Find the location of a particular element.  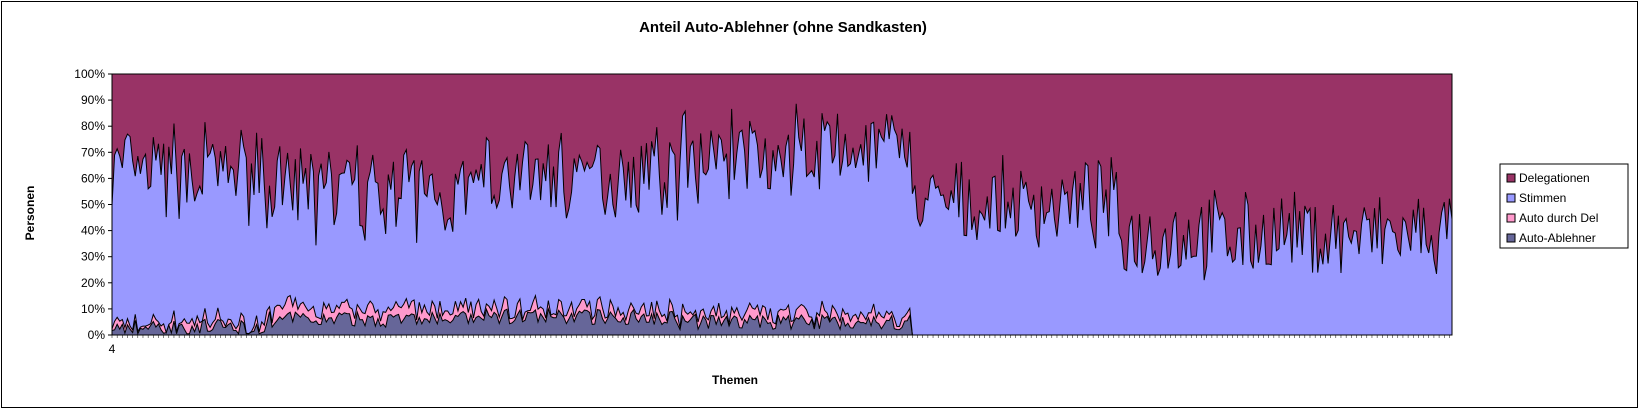

y-tick-label: 90% is located at coordinates (93, 100).